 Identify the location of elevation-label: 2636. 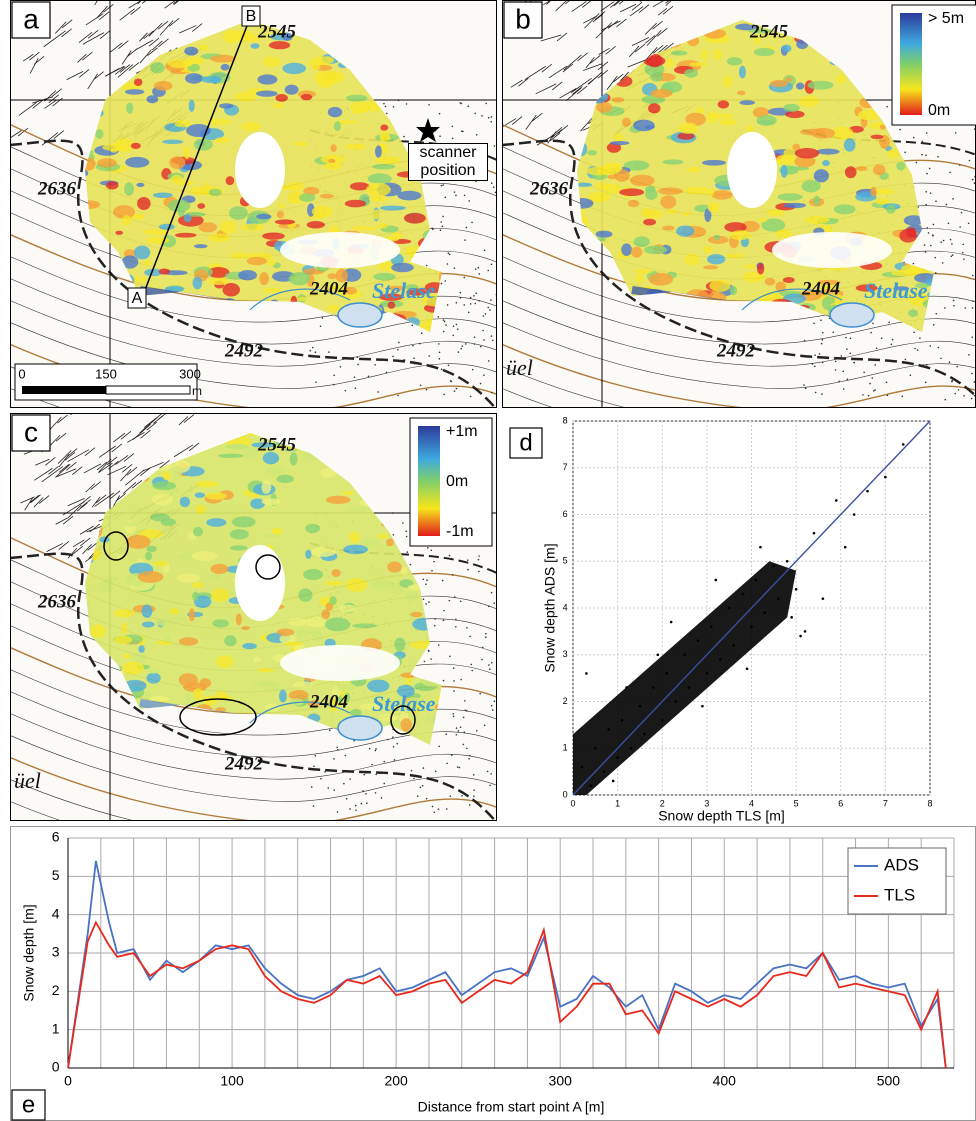
(57, 601).